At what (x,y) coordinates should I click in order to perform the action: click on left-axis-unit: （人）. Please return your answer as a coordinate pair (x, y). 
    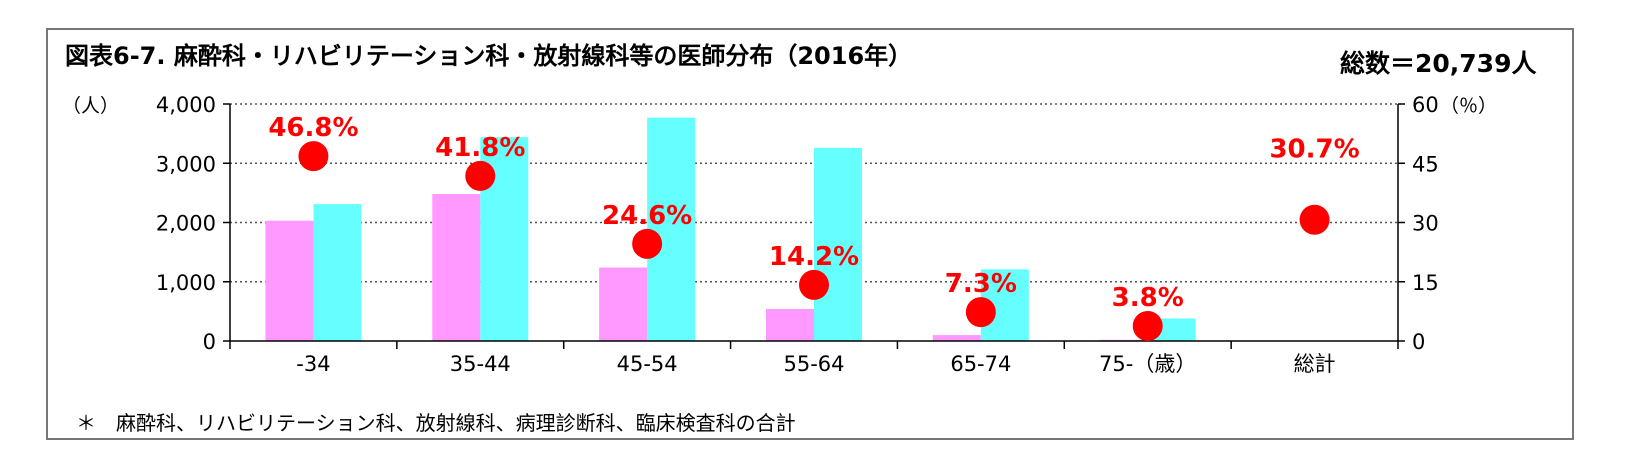
    Looking at the image, I should click on (90, 106).